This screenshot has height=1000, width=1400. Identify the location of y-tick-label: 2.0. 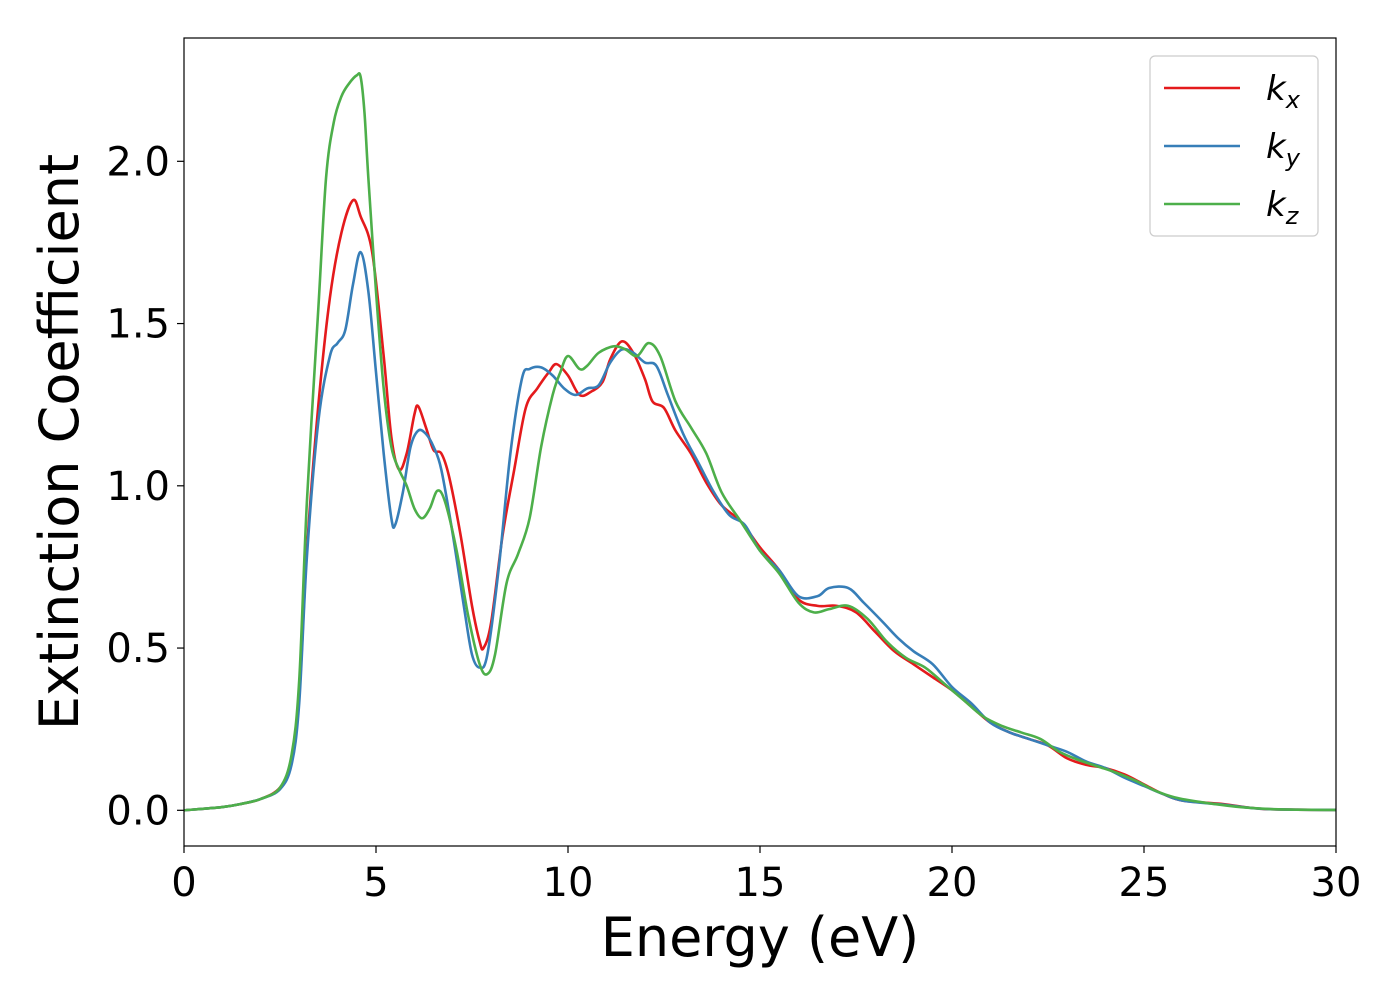
(138, 162).